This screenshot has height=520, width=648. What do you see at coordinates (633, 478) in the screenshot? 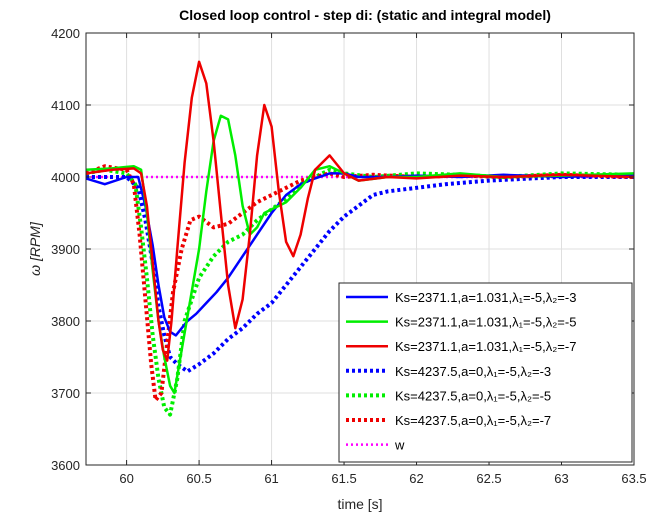
I see `x-tick-label: 63.5` at bounding box center [633, 478].